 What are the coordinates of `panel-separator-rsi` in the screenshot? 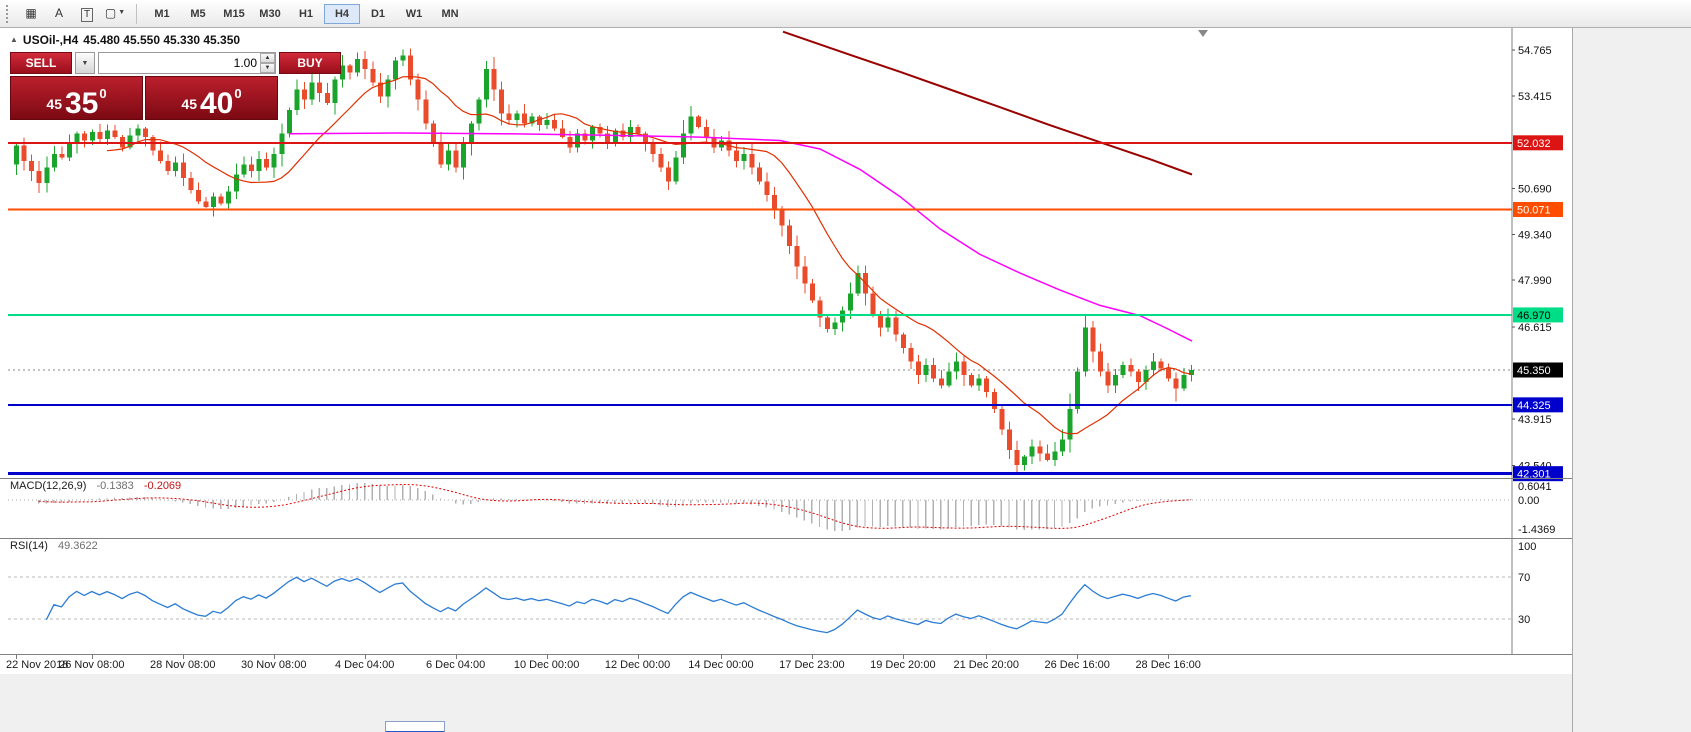 It's located at (786, 538).